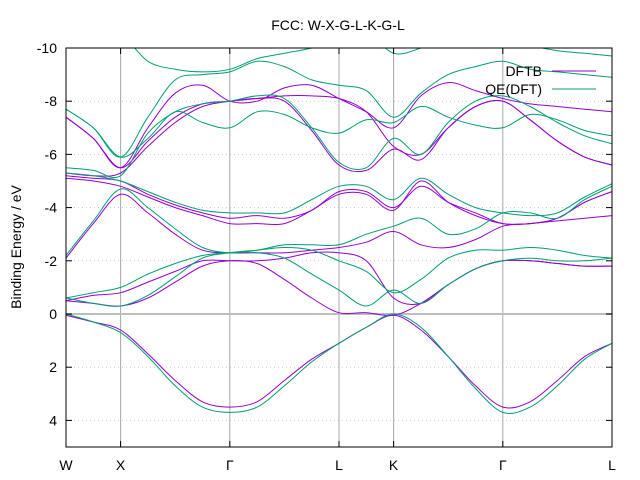  I want to click on legend-label: DFTB, so click(523, 71).